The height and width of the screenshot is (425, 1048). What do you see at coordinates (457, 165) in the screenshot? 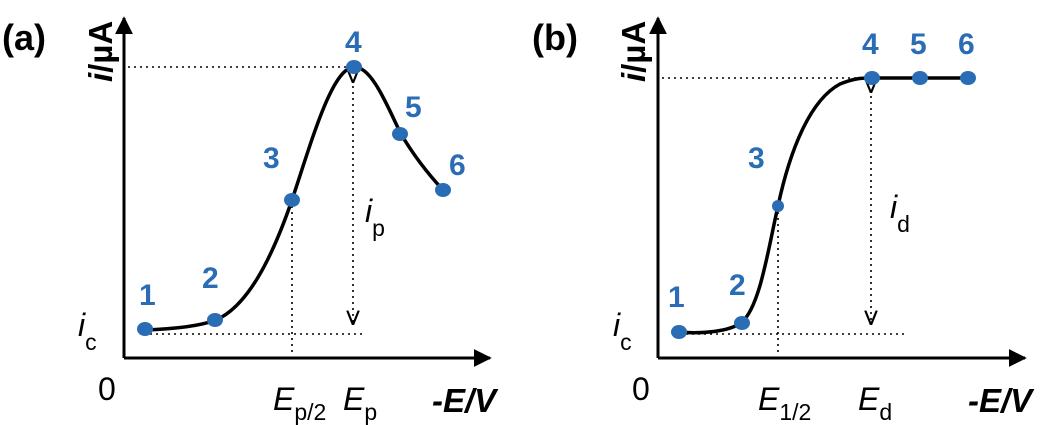
I see `panel-a-point-label-6: 6` at bounding box center [457, 165].